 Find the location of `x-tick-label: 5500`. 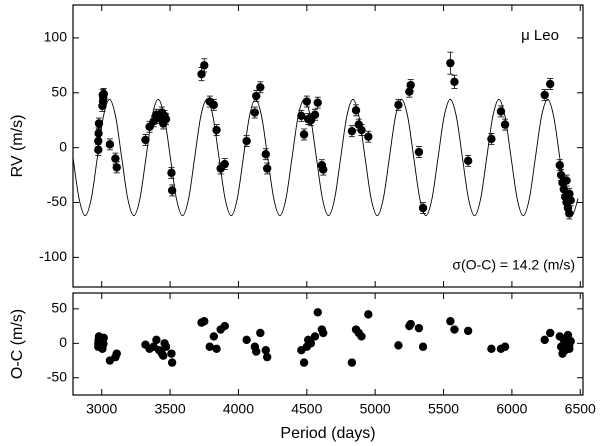

x-tick-label: 5500 is located at coordinates (443, 409).